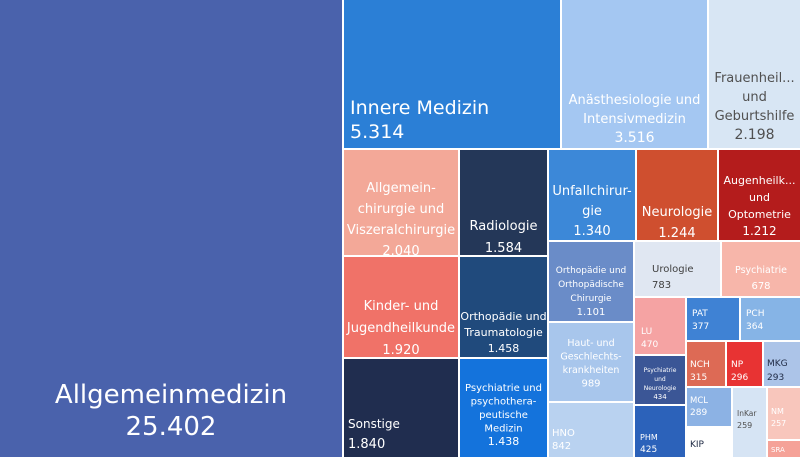 The width and height of the screenshot is (800, 457). I want to click on treemap-label-unfallchirurgie: Unfallchirur-, so click(592, 191).